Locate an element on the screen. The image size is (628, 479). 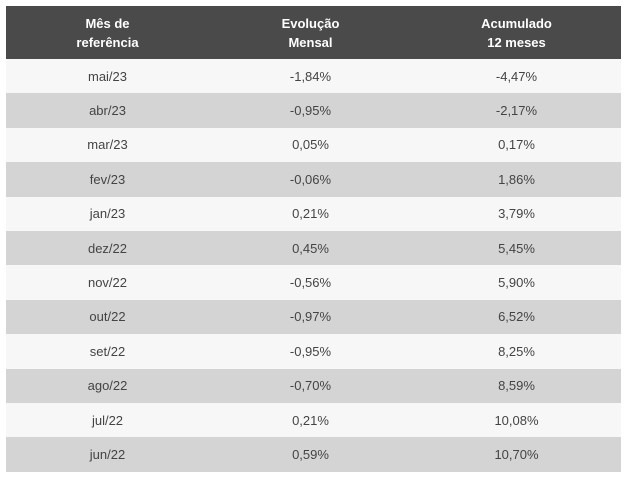
table-row: out/22 -0,97% 6,52% is located at coordinates (313, 317).